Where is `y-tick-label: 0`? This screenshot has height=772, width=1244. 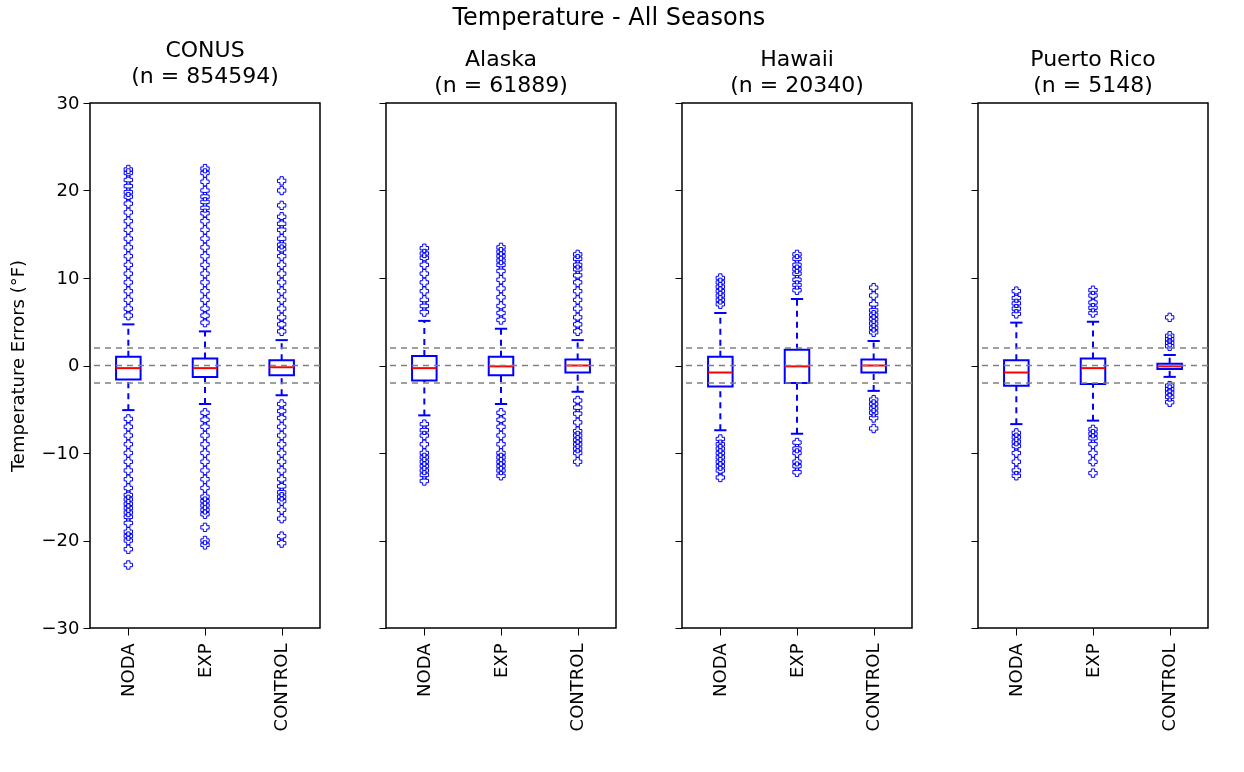
y-tick-label: 0 is located at coordinates (74, 364).